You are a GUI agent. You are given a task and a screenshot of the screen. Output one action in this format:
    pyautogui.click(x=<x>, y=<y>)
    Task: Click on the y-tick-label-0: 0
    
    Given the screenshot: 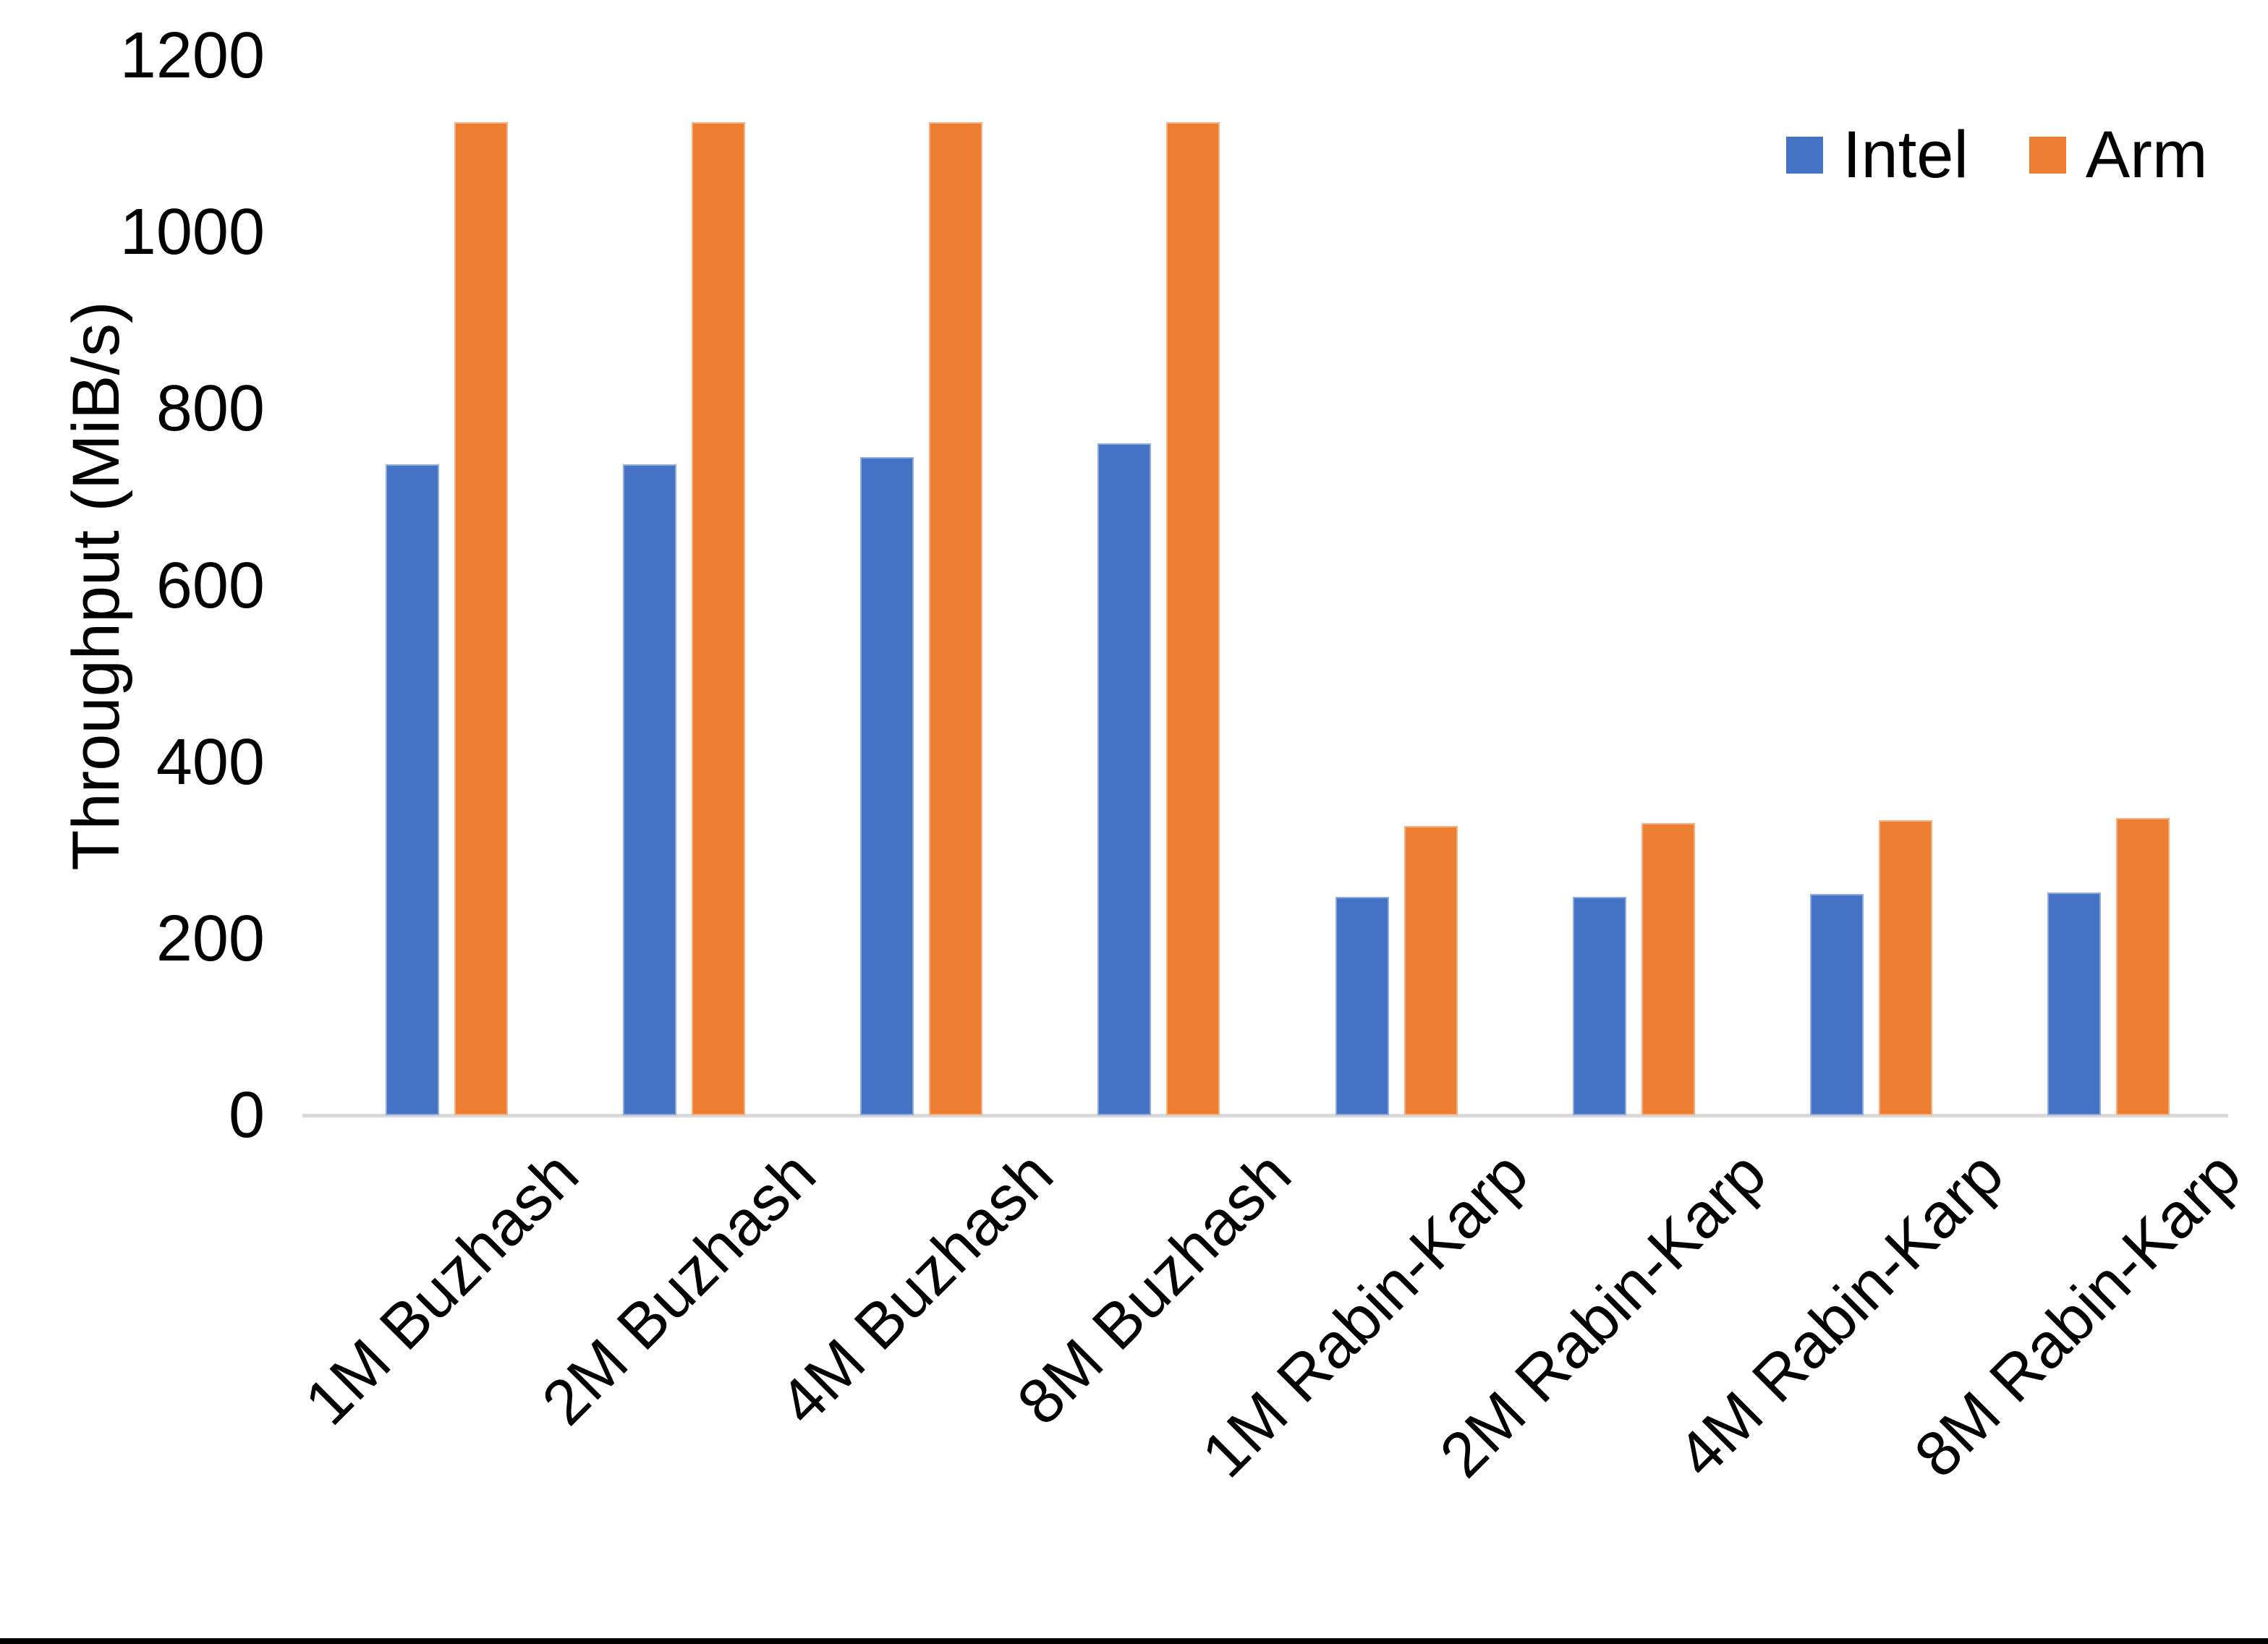 What is the action you would take?
    pyautogui.click(x=246, y=1115)
    